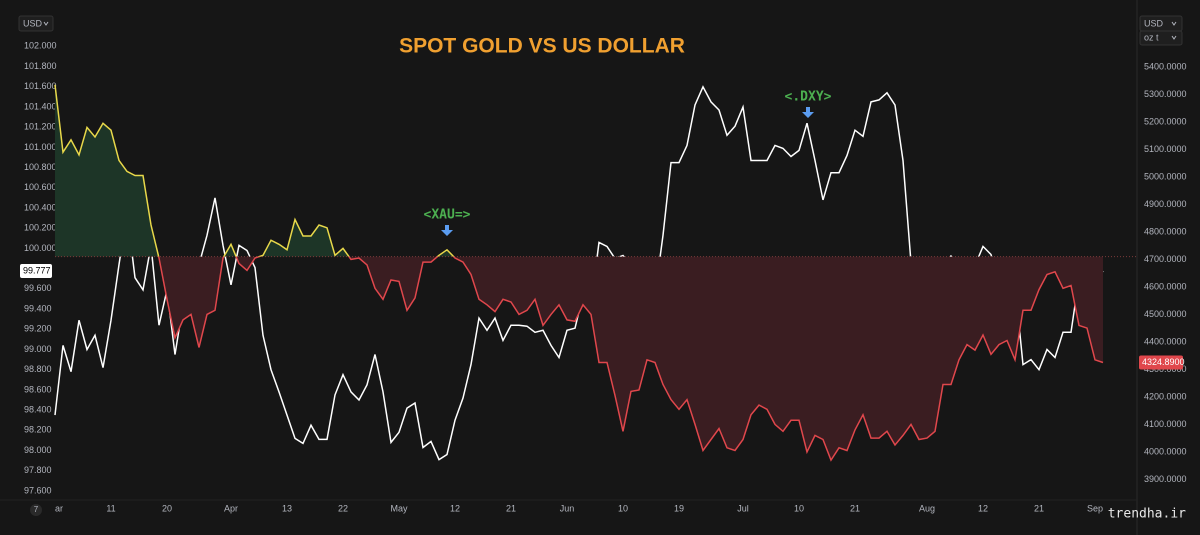 This screenshot has height=535, width=1200. I want to click on y-tick-label: 99.600, so click(38, 288).